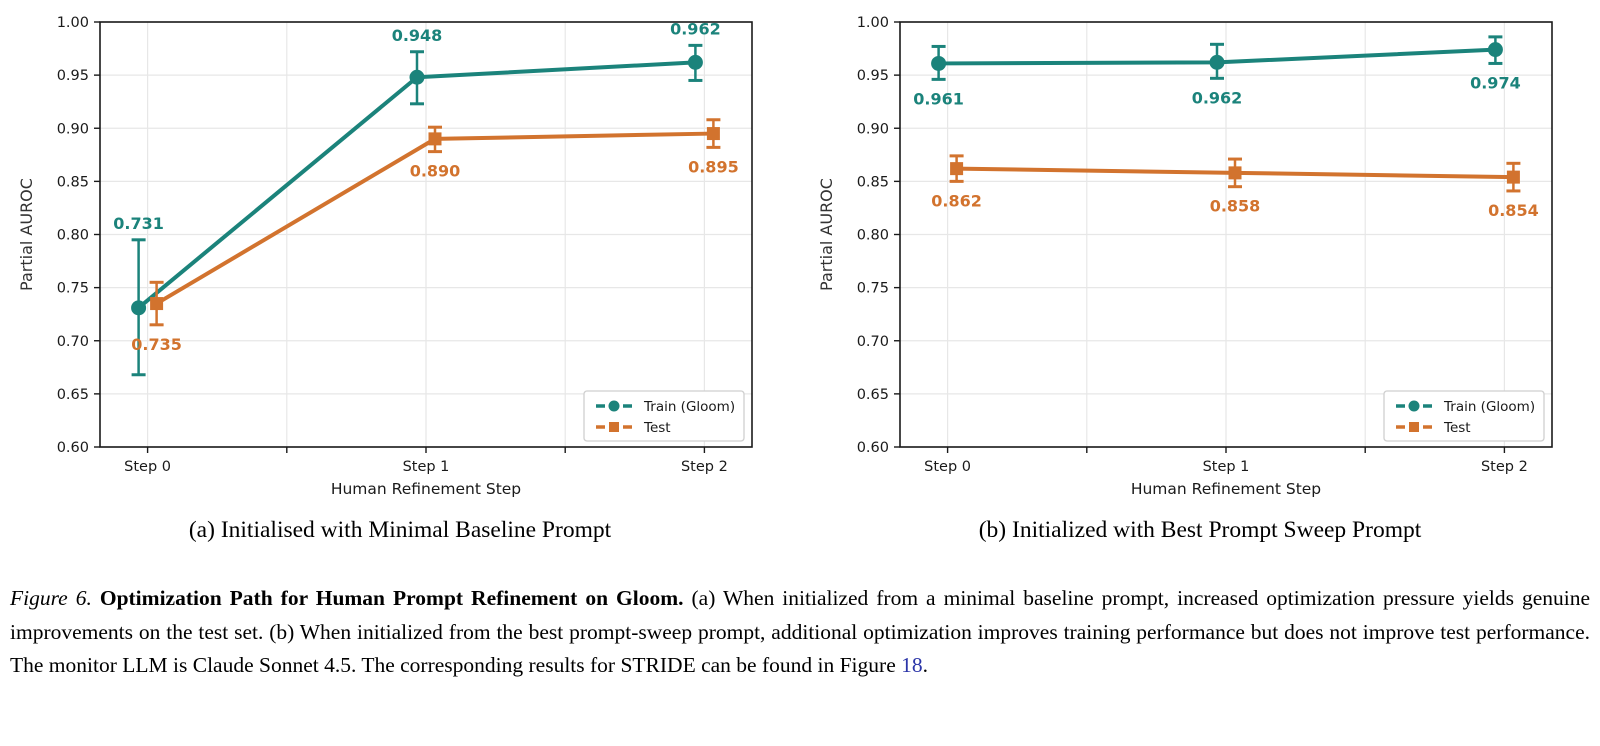 This screenshot has width=1600, height=746. I want to click on figure-18-link: 18, so click(912, 665).